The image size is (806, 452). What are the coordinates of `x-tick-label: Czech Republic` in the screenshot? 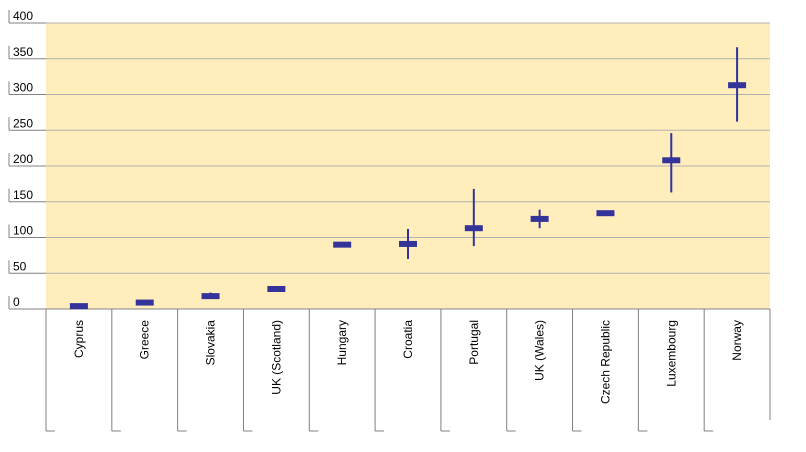 It's located at (605, 362).